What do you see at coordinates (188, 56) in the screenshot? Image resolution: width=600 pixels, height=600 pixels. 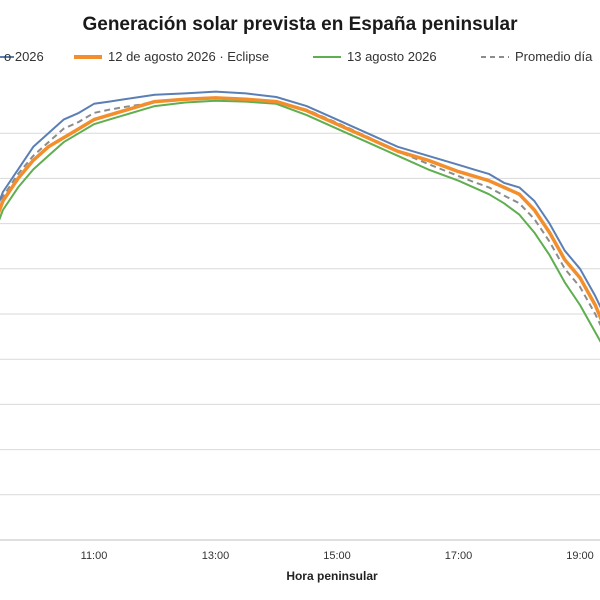 I see `legend-label-2: 12 de agosto 2026 · Eclipse` at bounding box center [188, 56].